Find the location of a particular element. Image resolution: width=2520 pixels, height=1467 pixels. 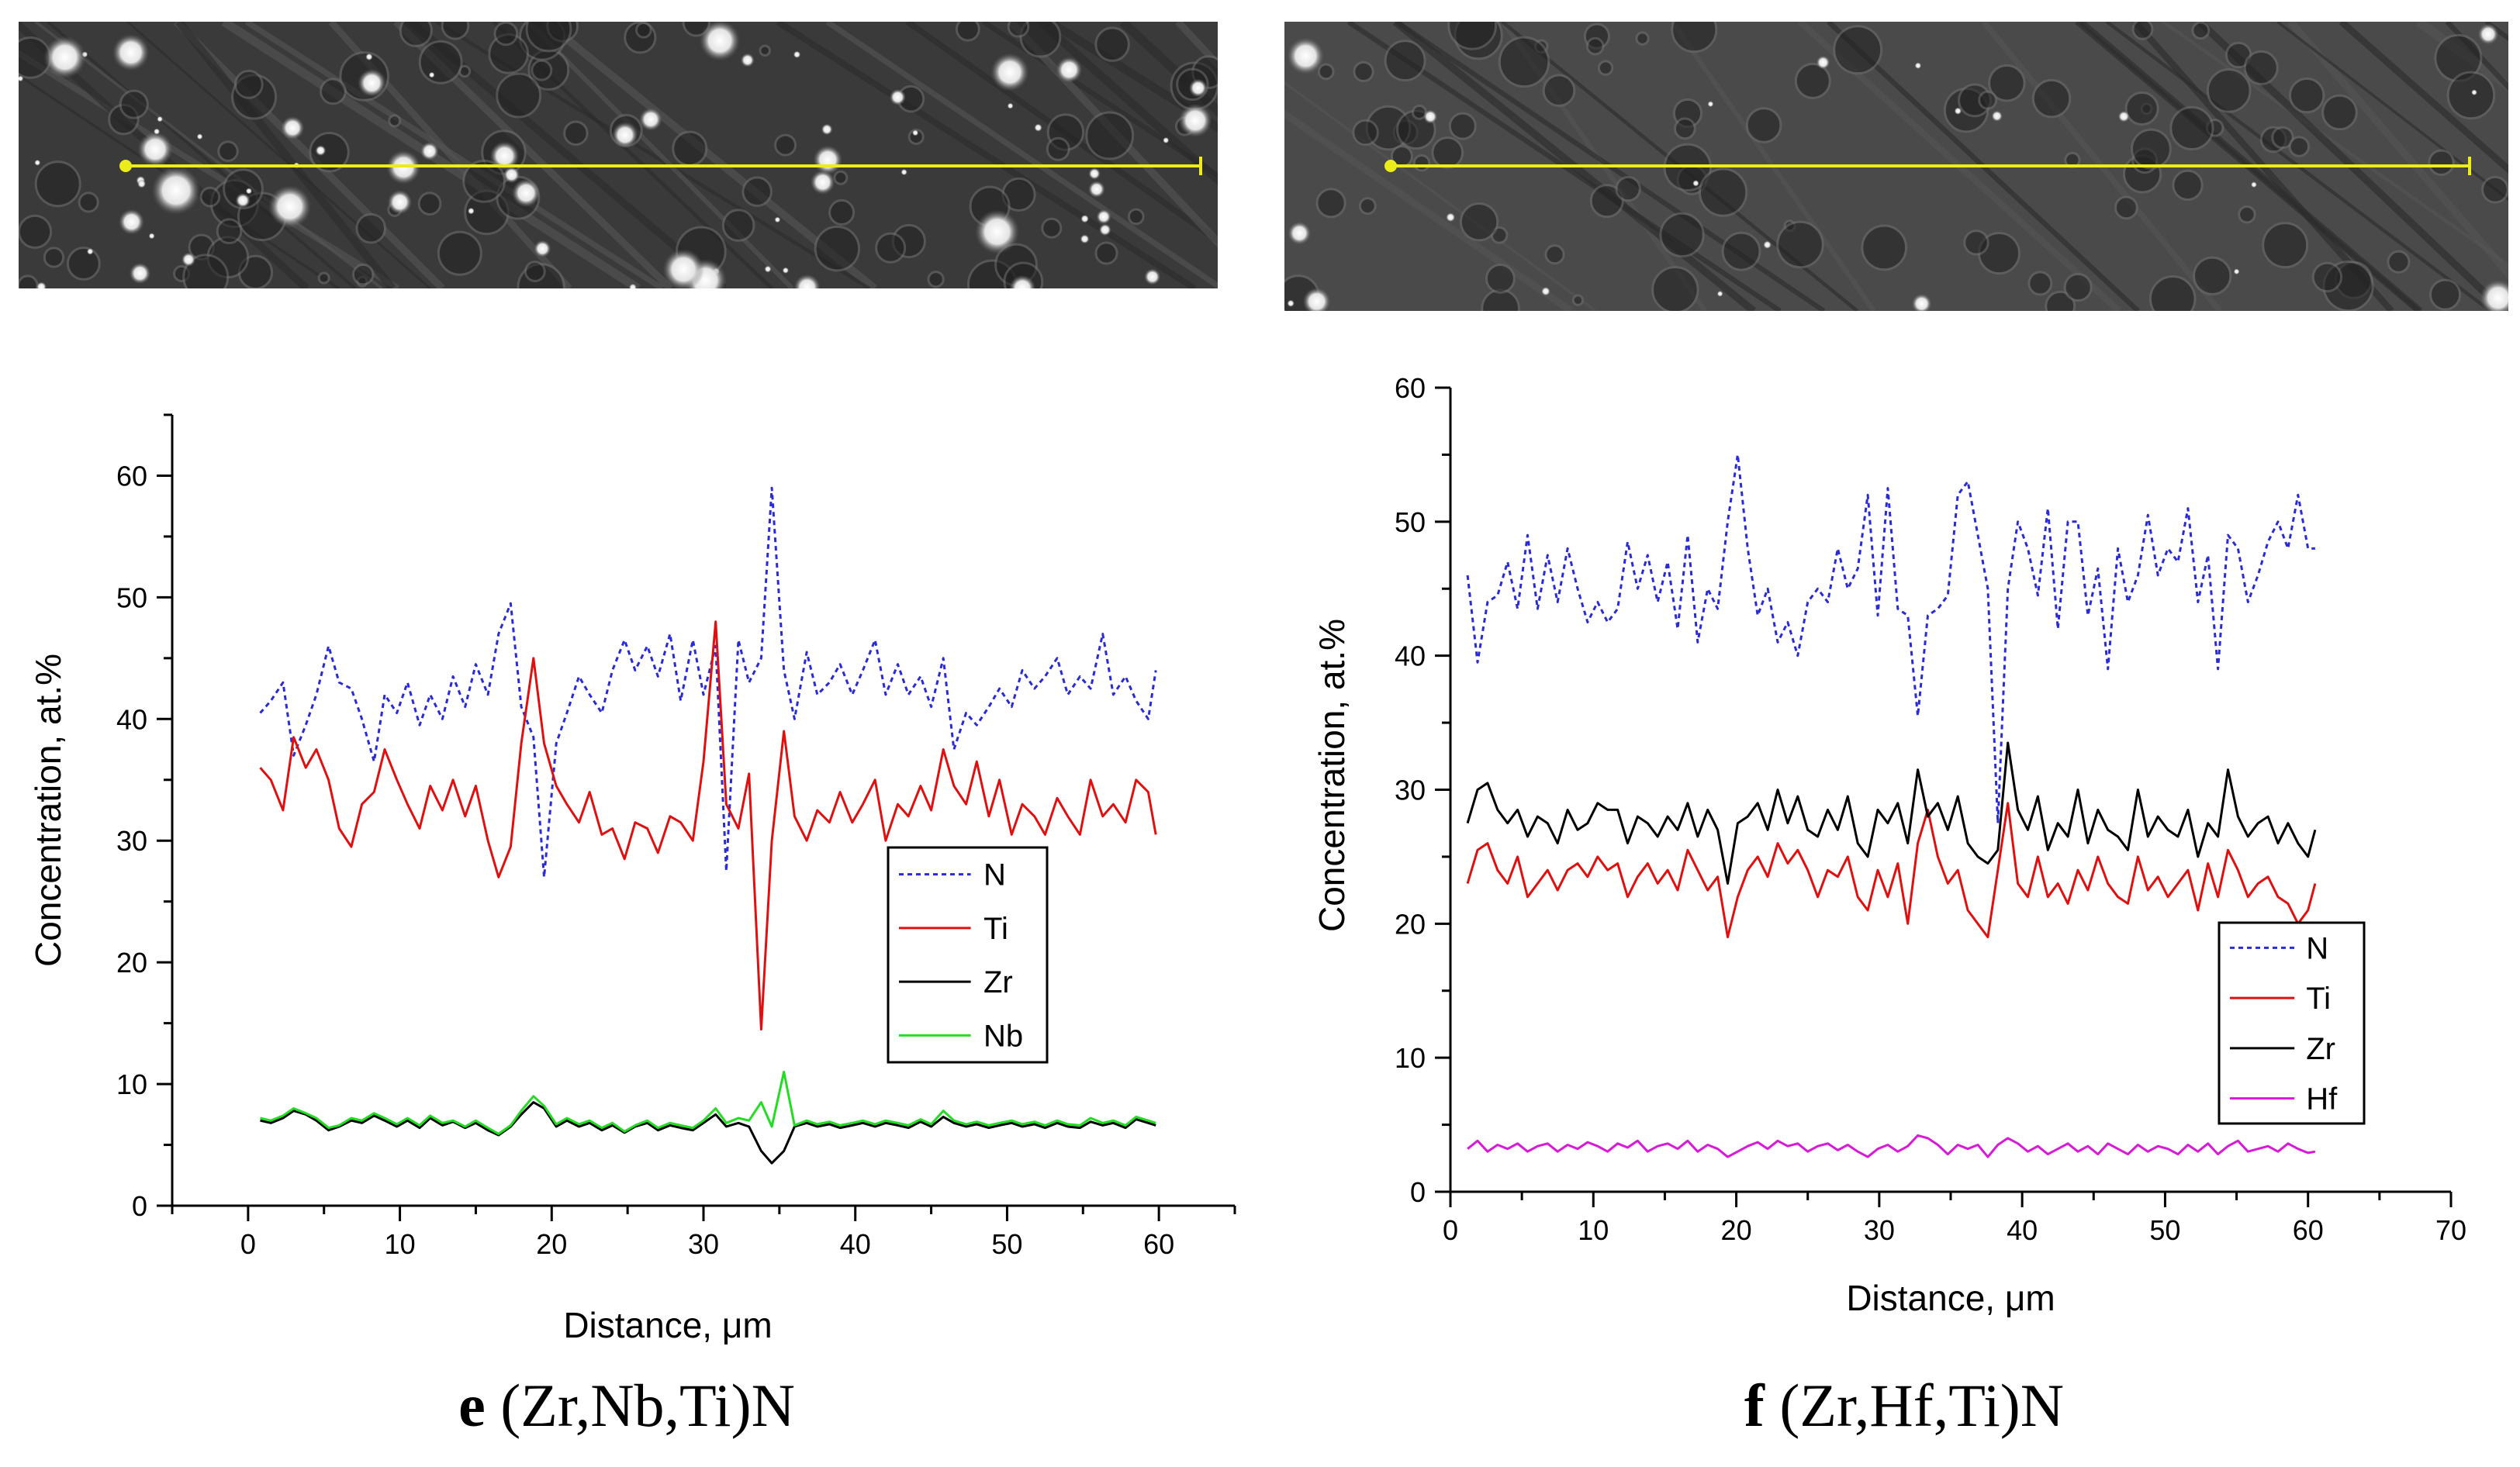

p0-y-tick-label: 0 is located at coordinates (139, 1206).